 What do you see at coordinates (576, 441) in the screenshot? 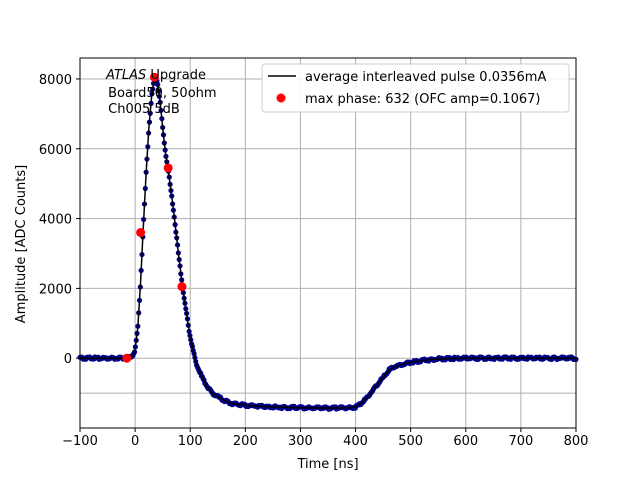
I see `x-tick-label: 800` at bounding box center [576, 441].